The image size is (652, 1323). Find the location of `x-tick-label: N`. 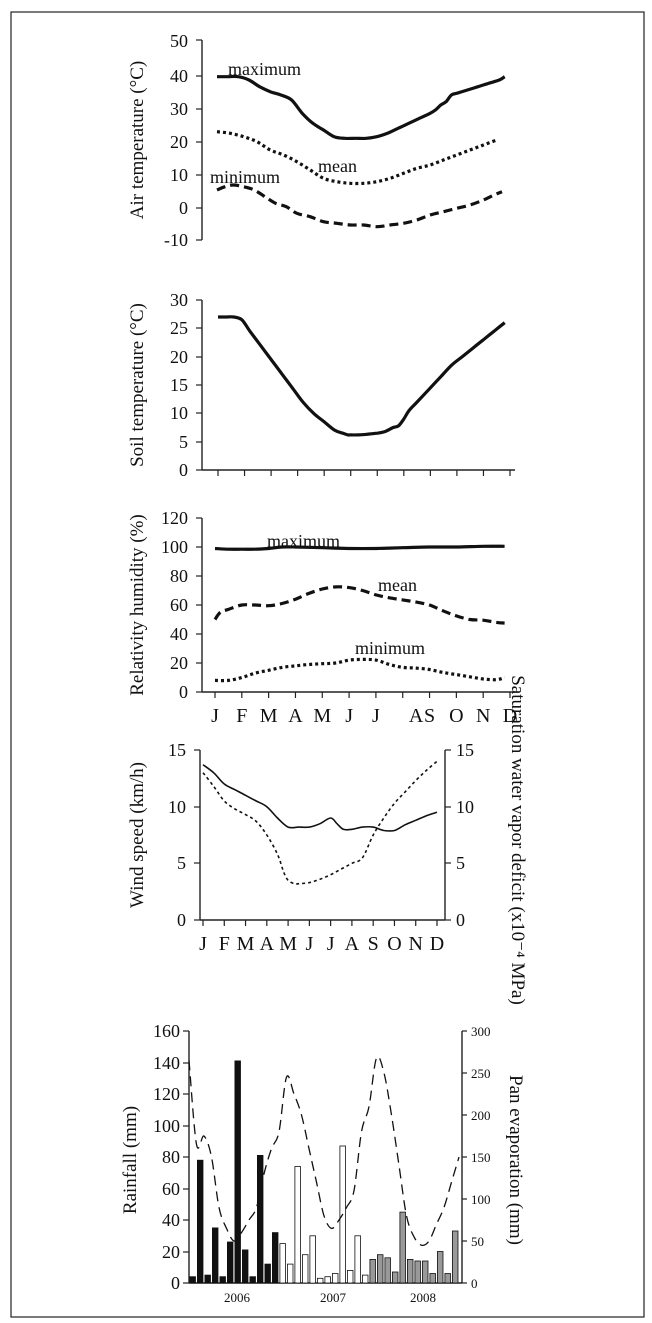

x-tick-label: N is located at coordinates (416, 944).